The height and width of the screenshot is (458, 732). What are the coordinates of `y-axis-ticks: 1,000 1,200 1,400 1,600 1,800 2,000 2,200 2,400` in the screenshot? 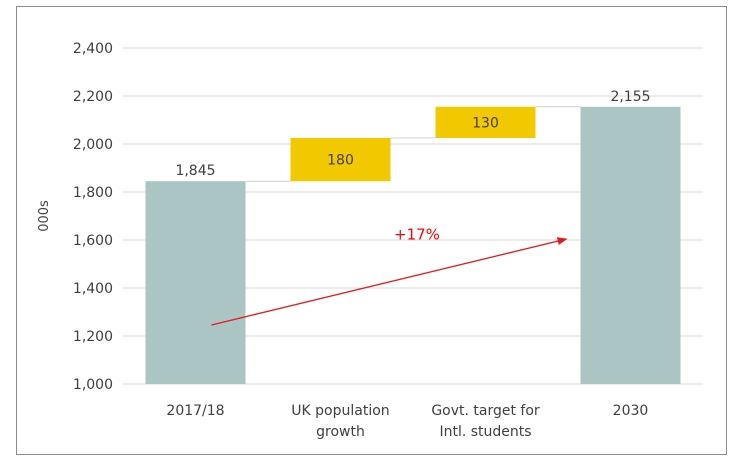 It's located at (93, 217).